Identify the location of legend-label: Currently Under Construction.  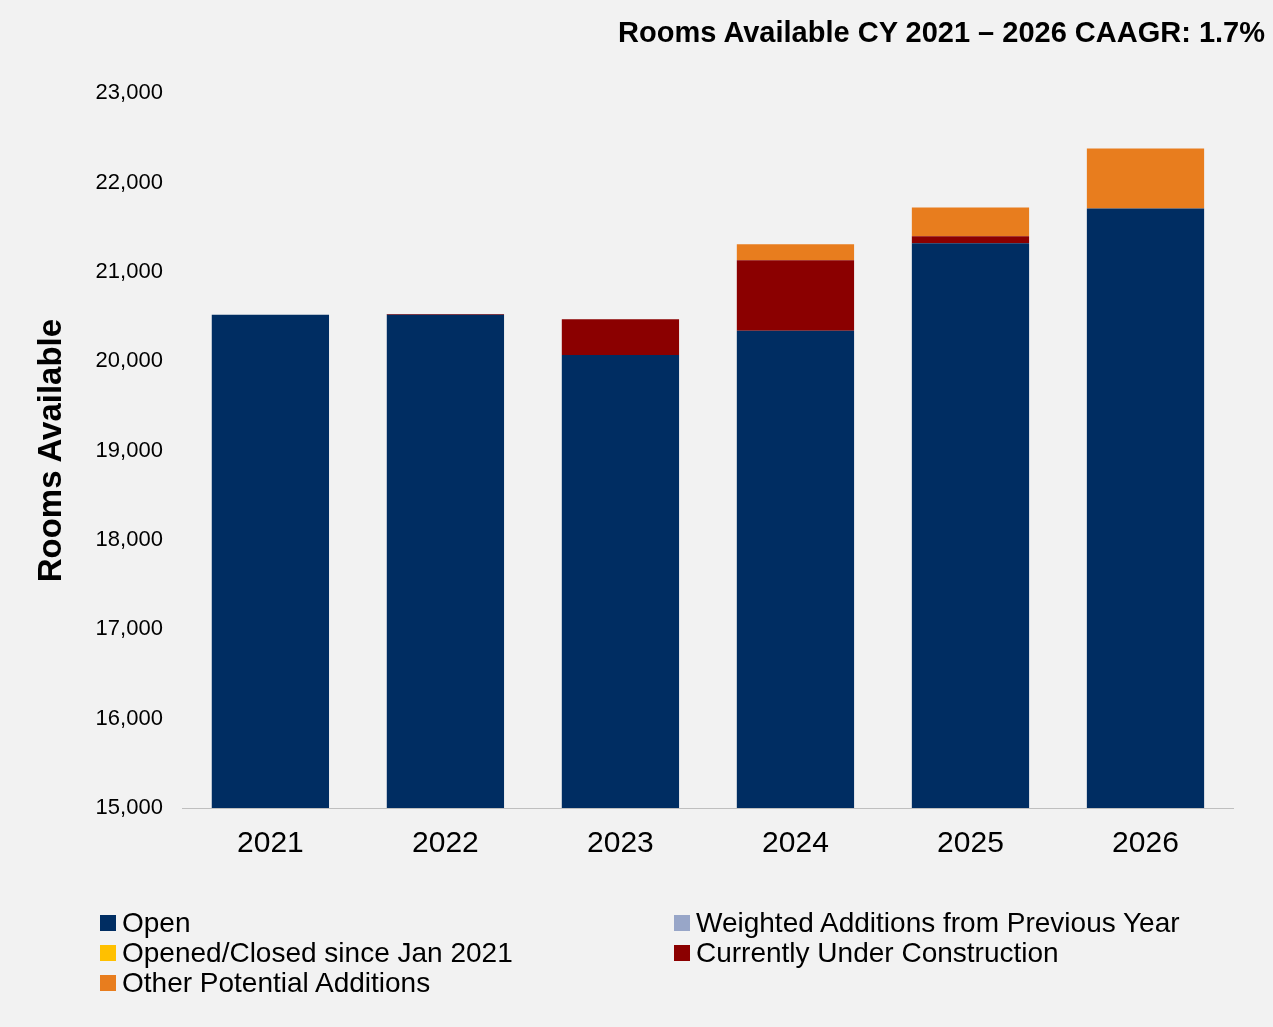
(877, 952).